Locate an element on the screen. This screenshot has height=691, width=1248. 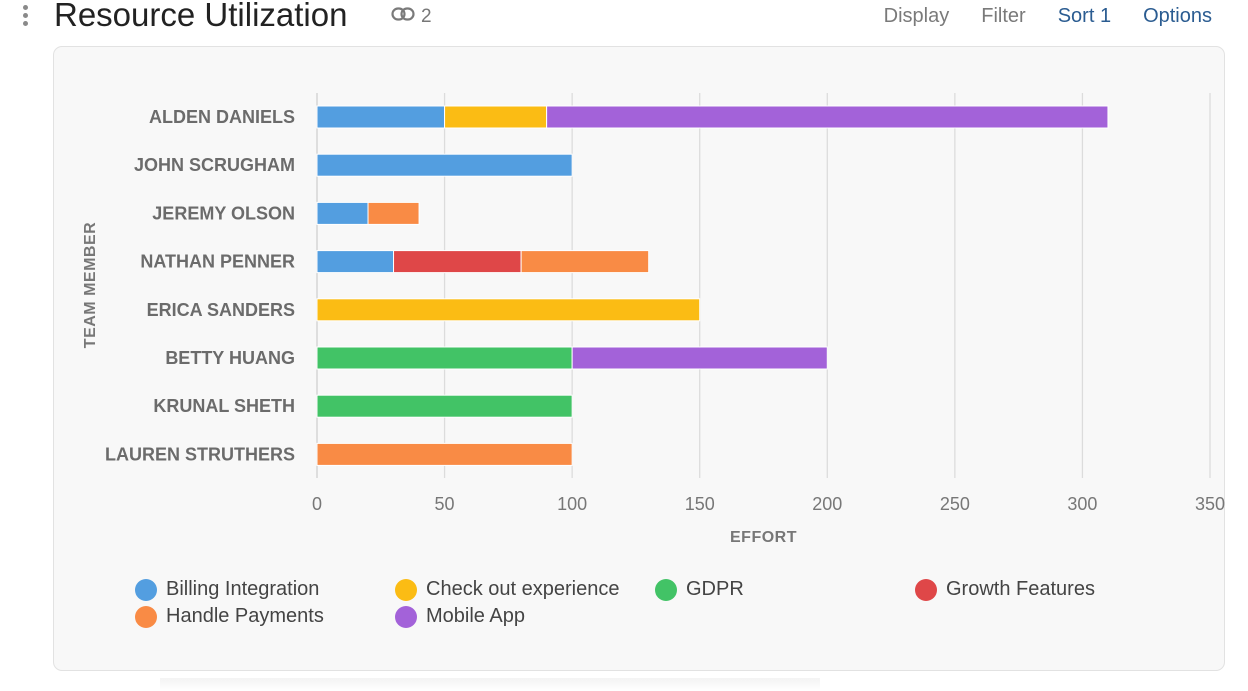
legend-item: Growth Features is located at coordinates (1045, 589).